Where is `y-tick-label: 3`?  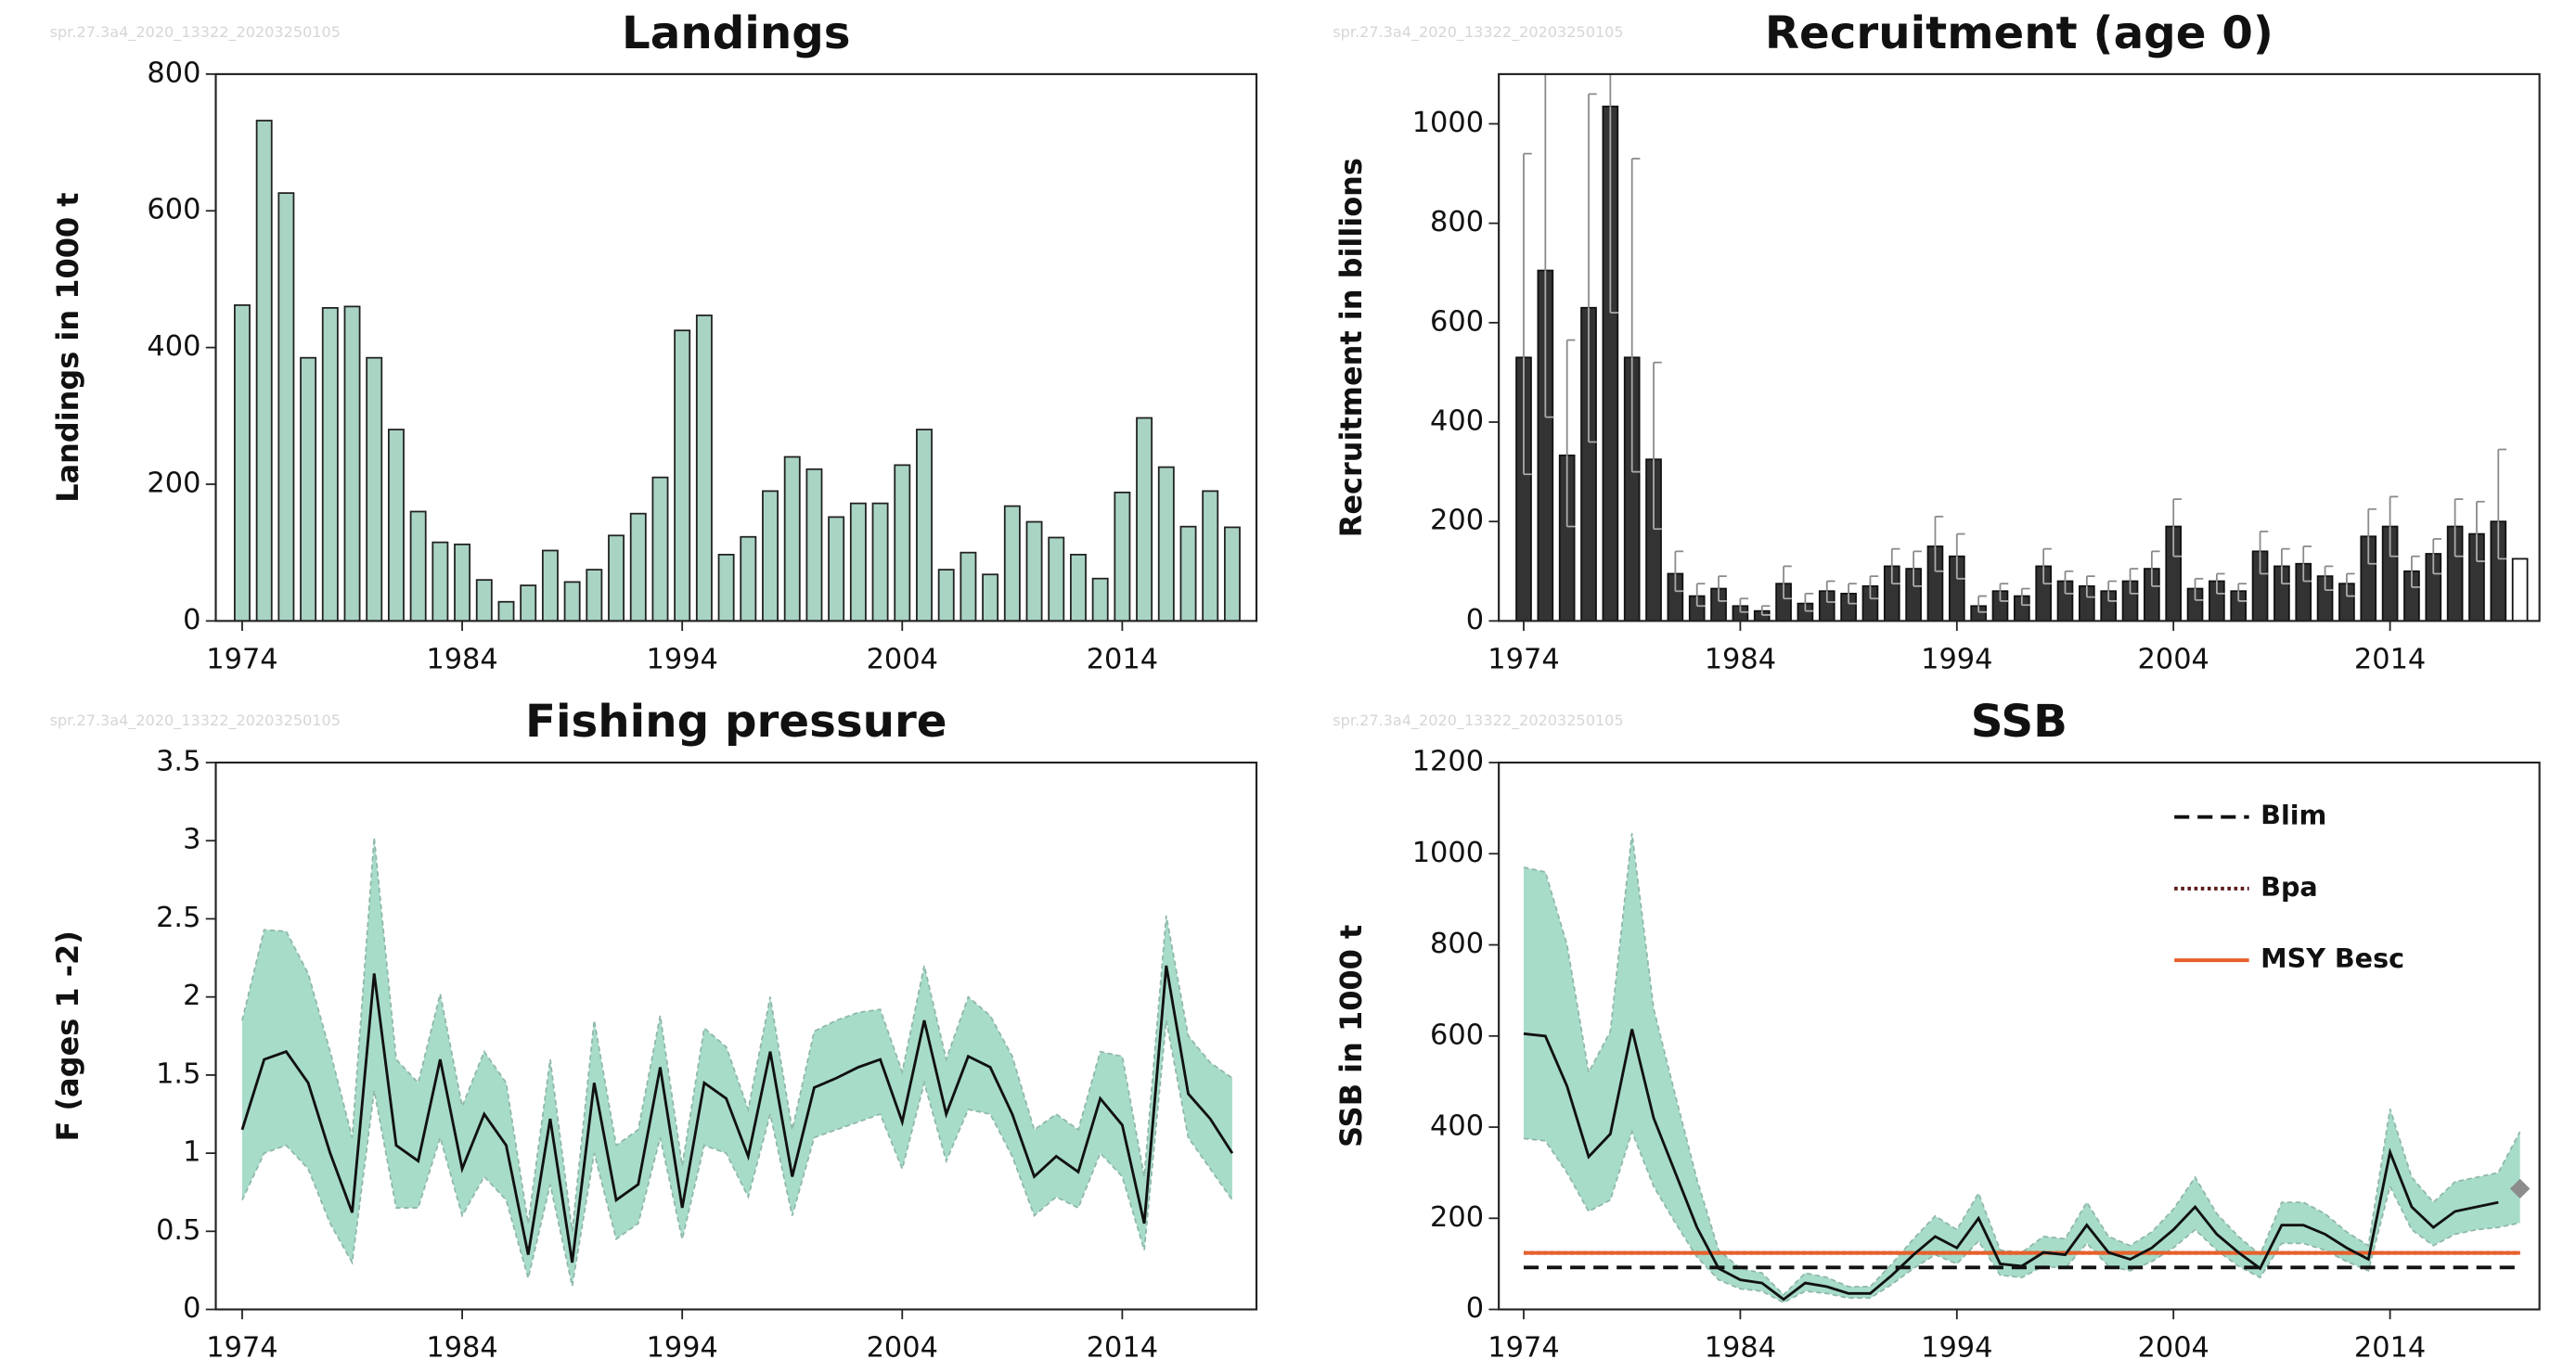 y-tick-label: 3 is located at coordinates (191, 840).